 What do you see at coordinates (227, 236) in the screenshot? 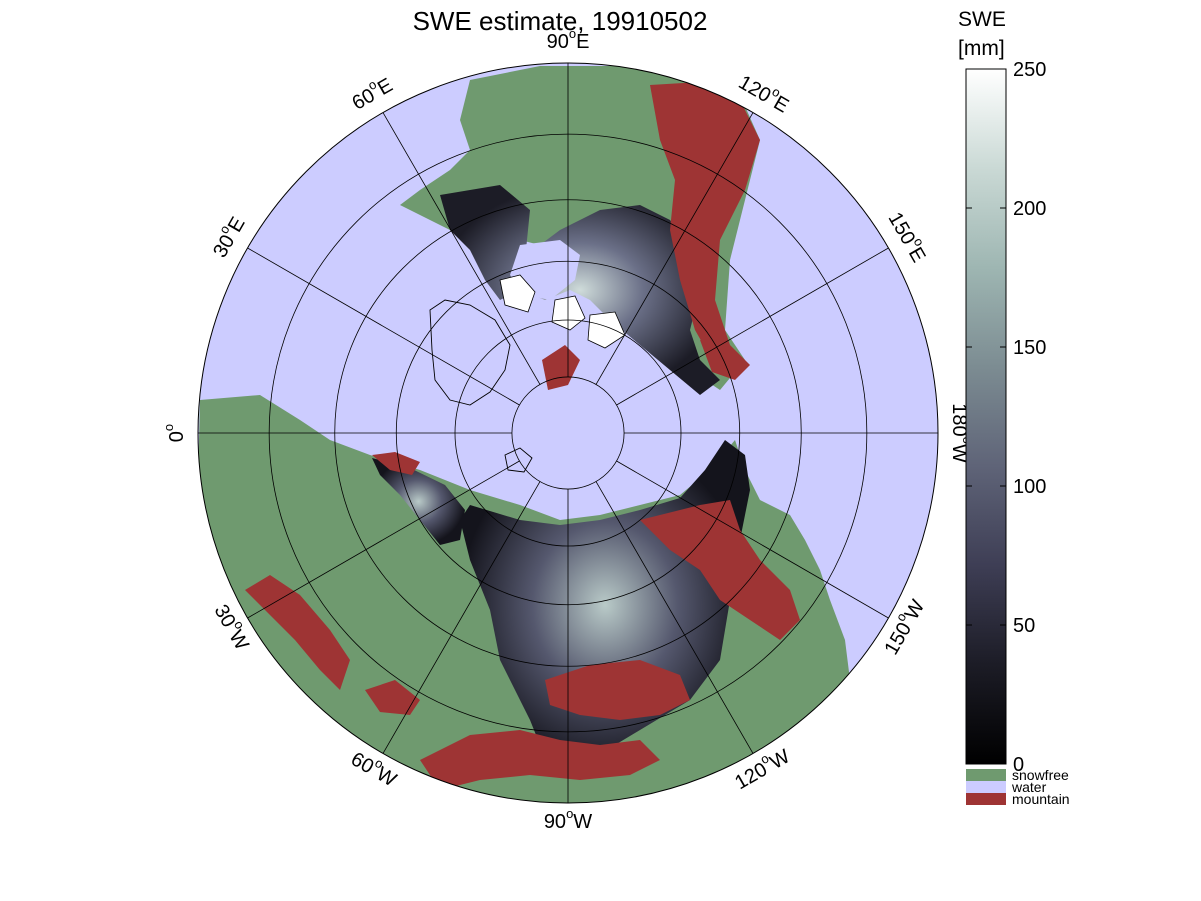
I see `longitude-label: 30oE` at bounding box center [227, 236].